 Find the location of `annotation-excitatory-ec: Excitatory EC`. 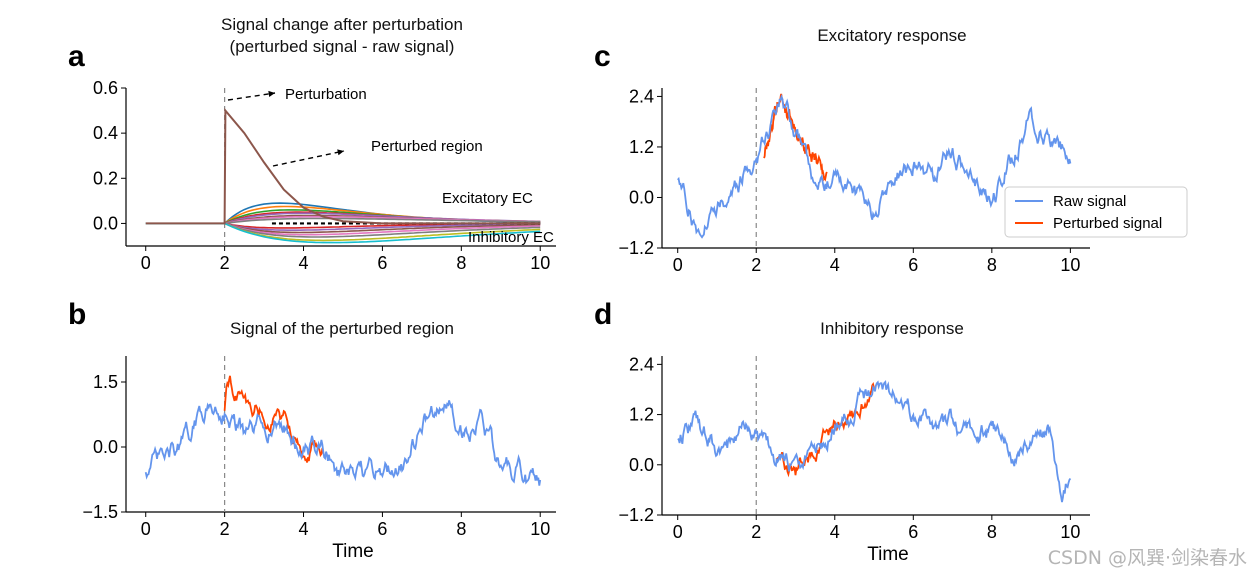

annotation-excitatory-ec: Excitatory EC is located at coordinates (487, 198).